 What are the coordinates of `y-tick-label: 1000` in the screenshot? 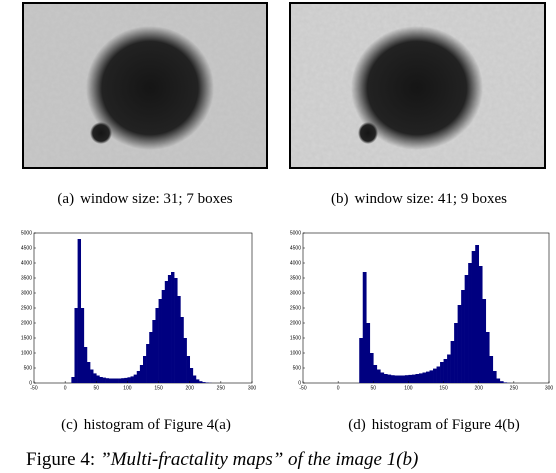 It's located at (295, 353).